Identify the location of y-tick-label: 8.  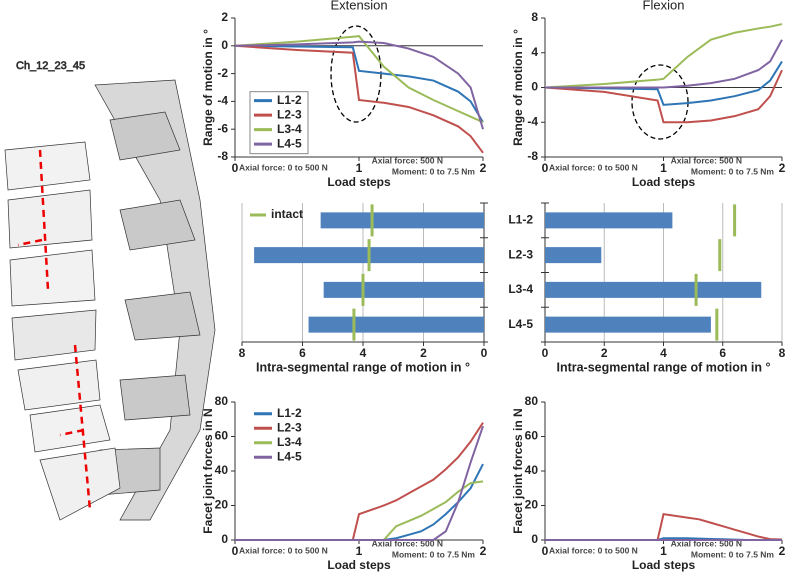
(534, 17).